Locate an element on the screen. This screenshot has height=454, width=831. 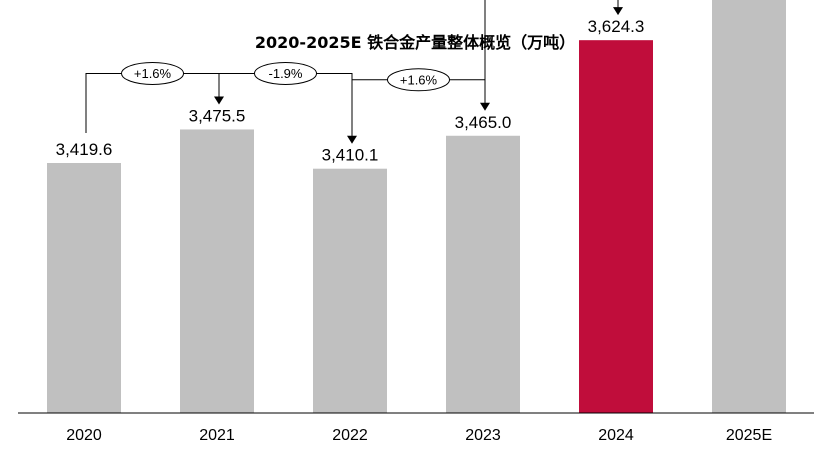
bar-2025E is located at coordinates (749, 206).